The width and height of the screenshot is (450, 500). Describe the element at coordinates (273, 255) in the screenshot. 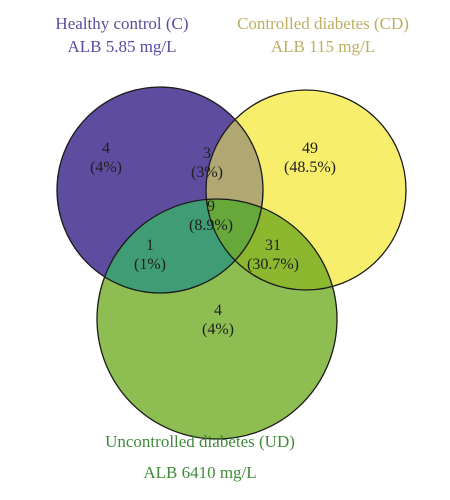

I see `region-label-cd-ud: 31 (30.7%)` at that location.